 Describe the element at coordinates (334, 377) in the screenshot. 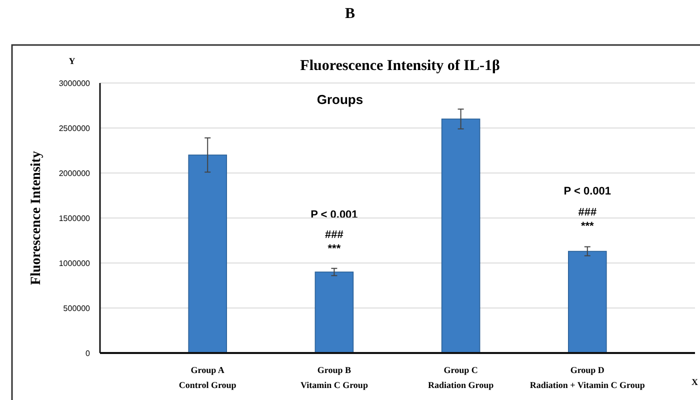

I see `x-tick-label: Group B Vitamin C Group` at that location.